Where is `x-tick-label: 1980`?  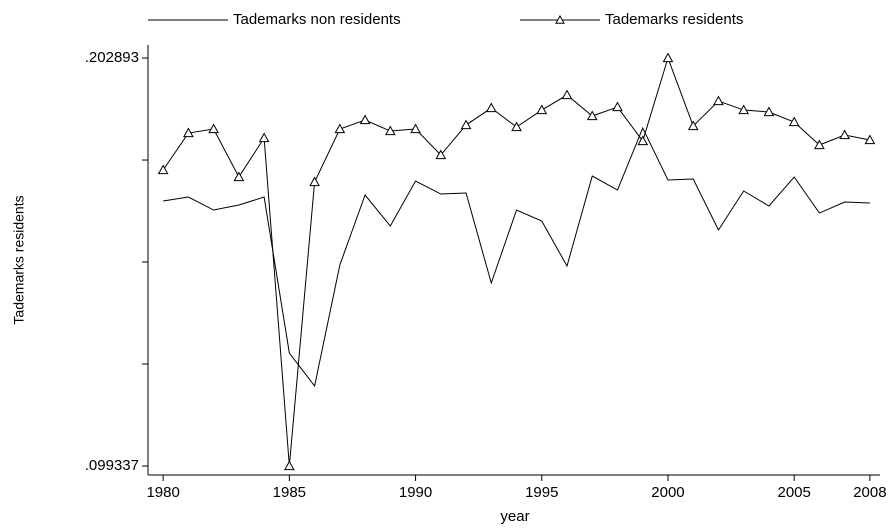 x-tick-label: 1980 is located at coordinates (162, 492).